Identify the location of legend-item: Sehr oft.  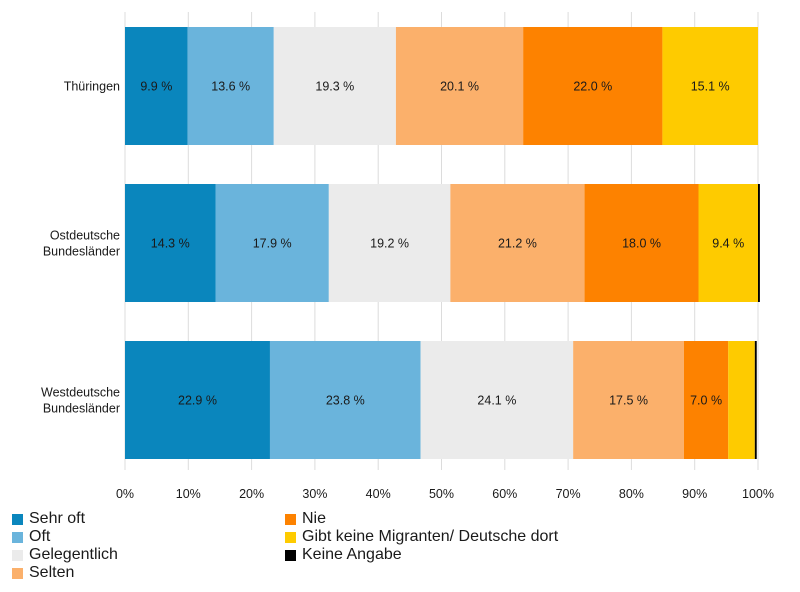
(48, 519).